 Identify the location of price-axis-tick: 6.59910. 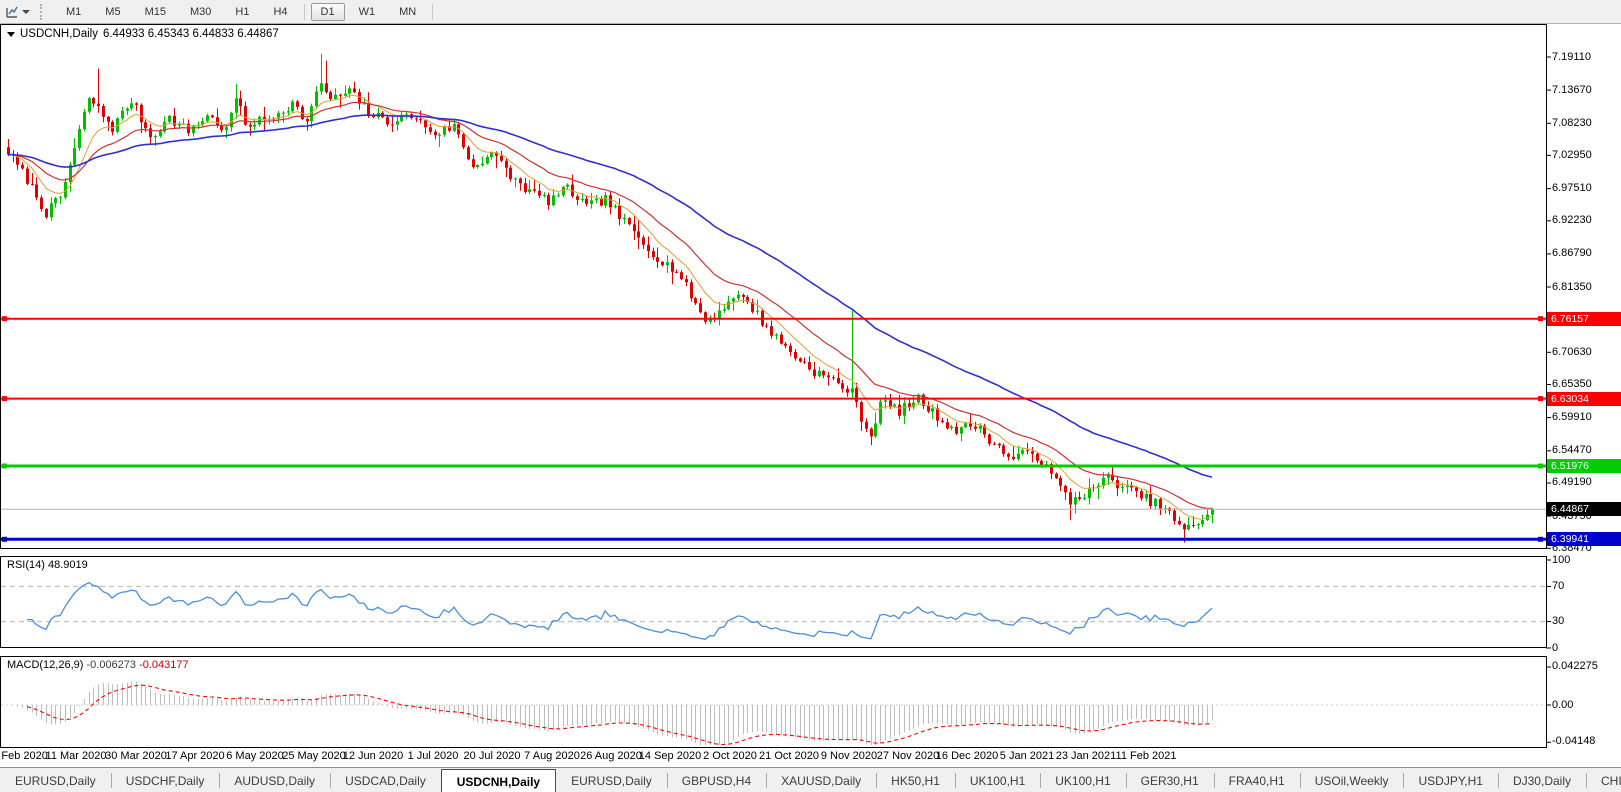
(1572, 417).